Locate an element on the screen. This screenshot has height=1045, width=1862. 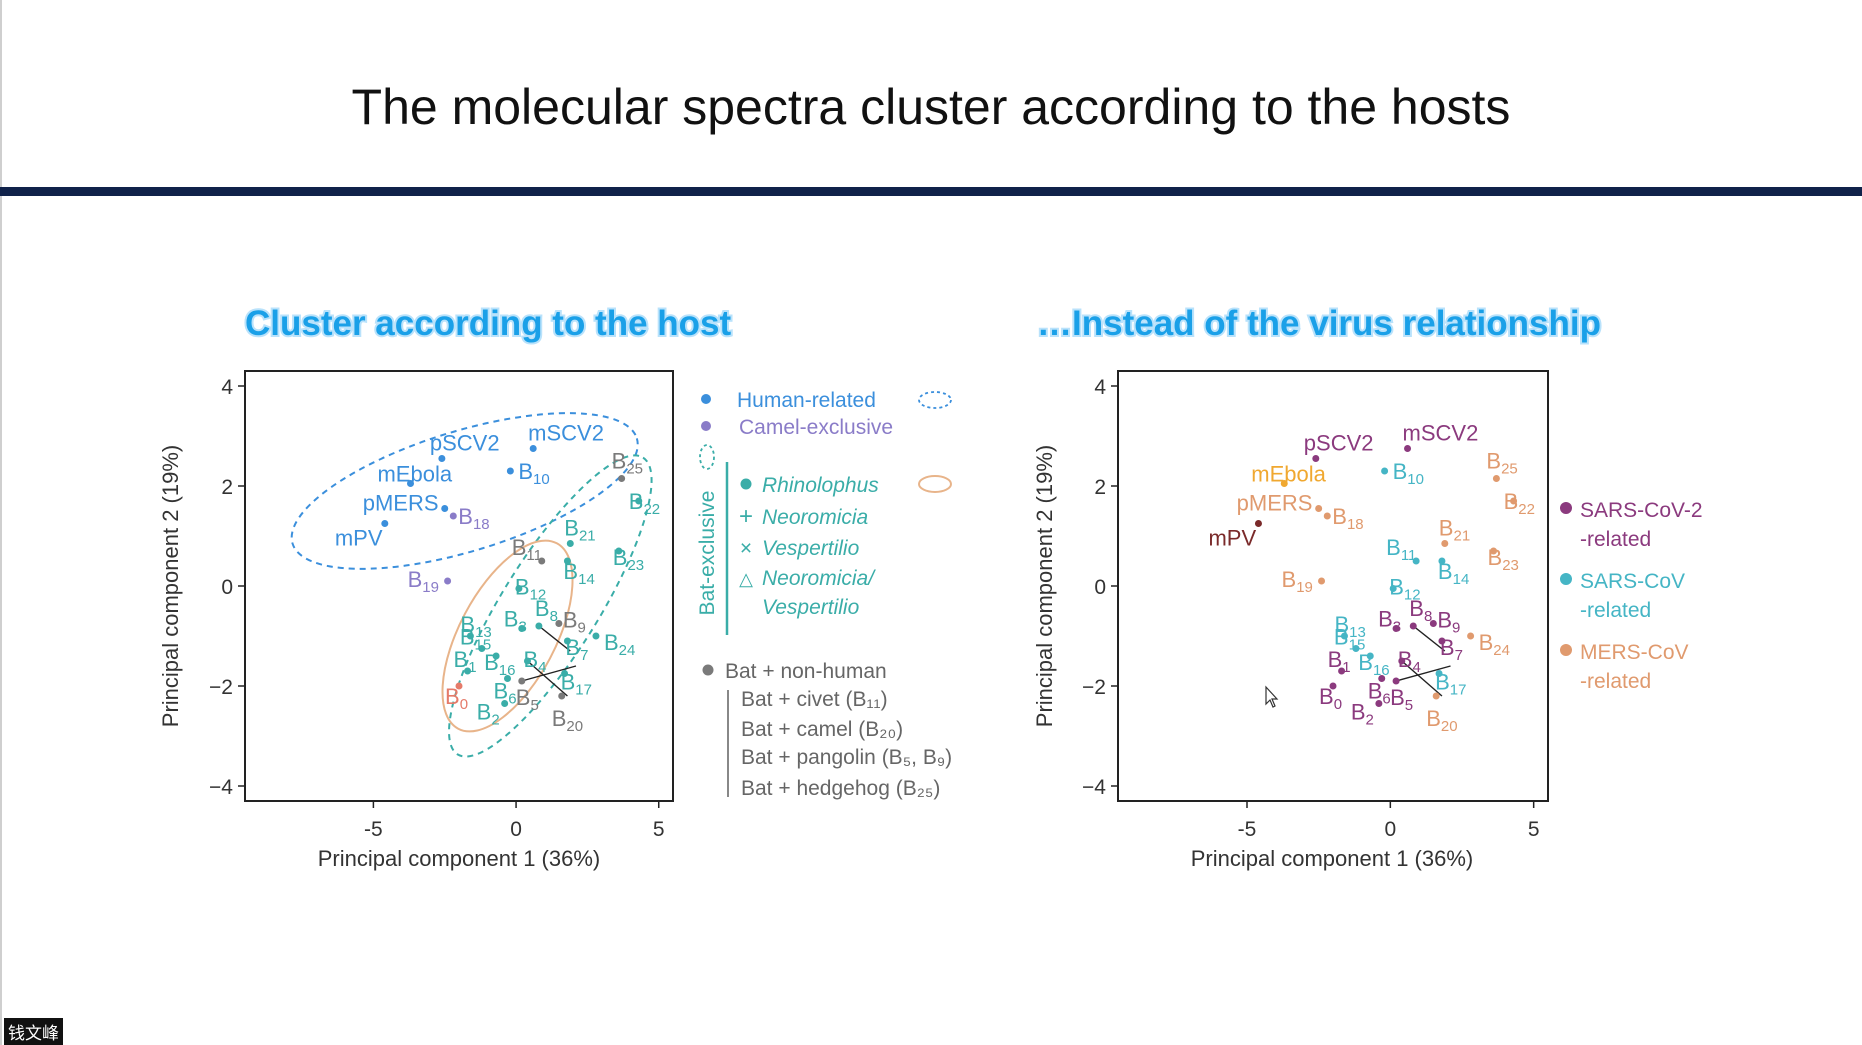
y-tick-label: −2 is located at coordinates (1094, 687).